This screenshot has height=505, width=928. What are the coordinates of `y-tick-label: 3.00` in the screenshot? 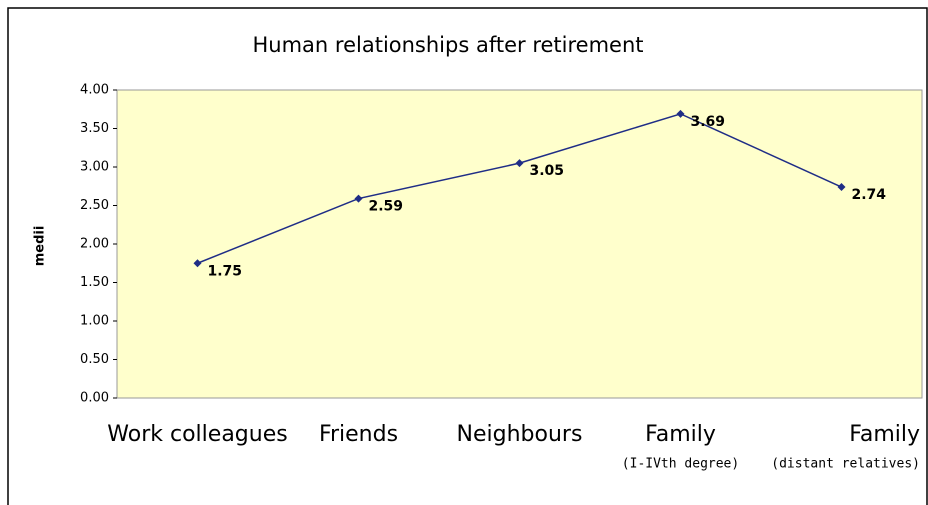 It's located at (94, 167).